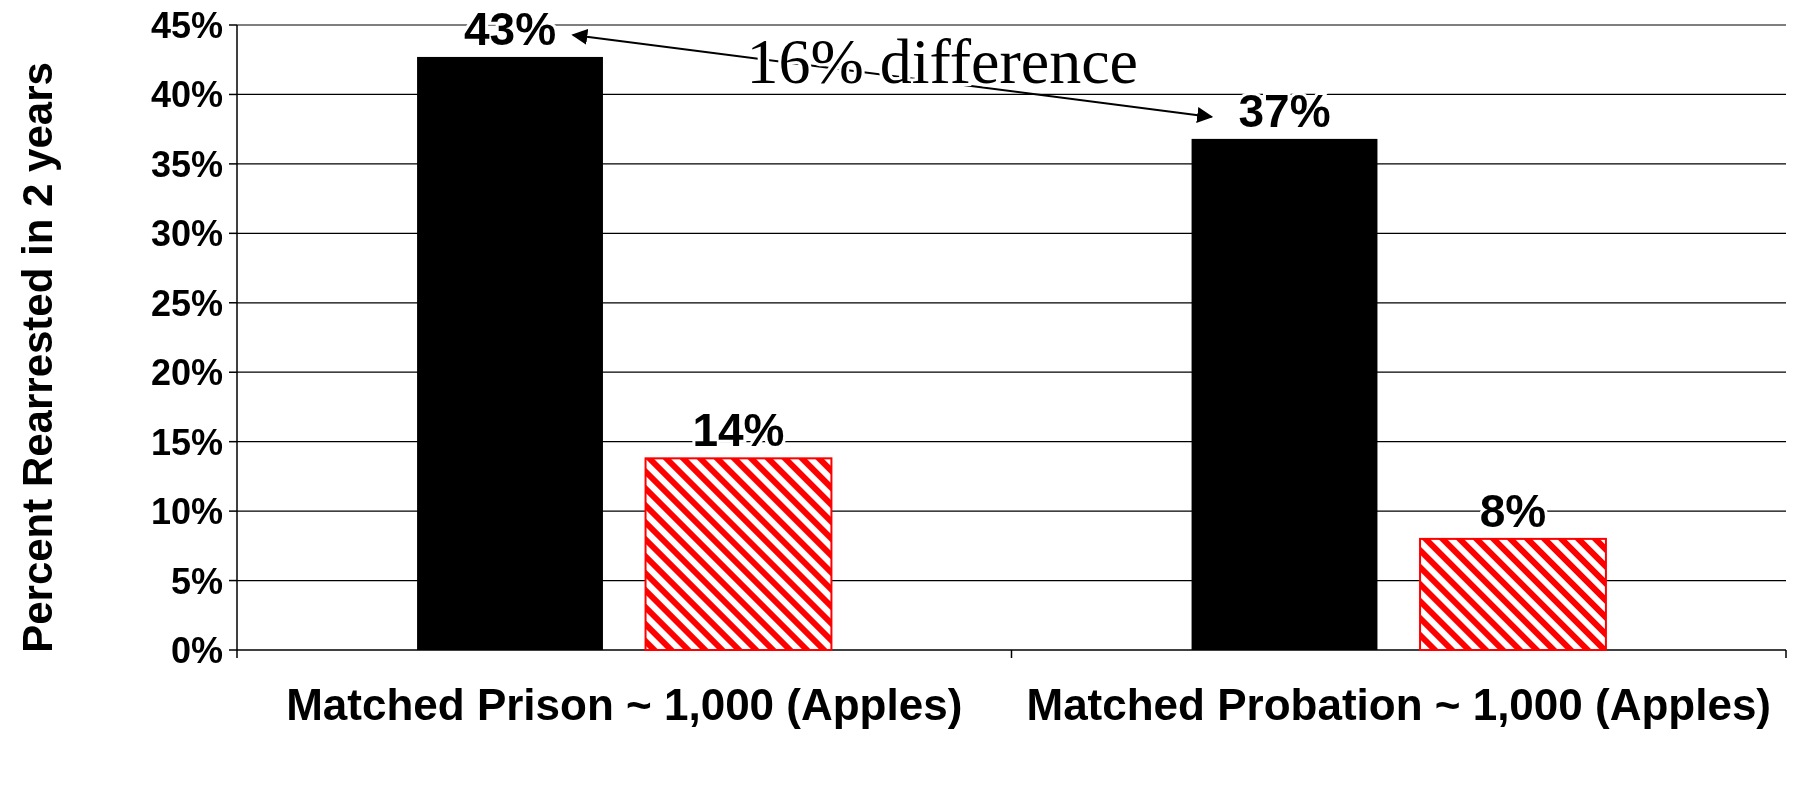 This screenshot has width=1799, height=789. What do you see at coordinates (186, 373) in the screenshot?
I see `y-tick-label: 20%` at bounding box center [186, 373].